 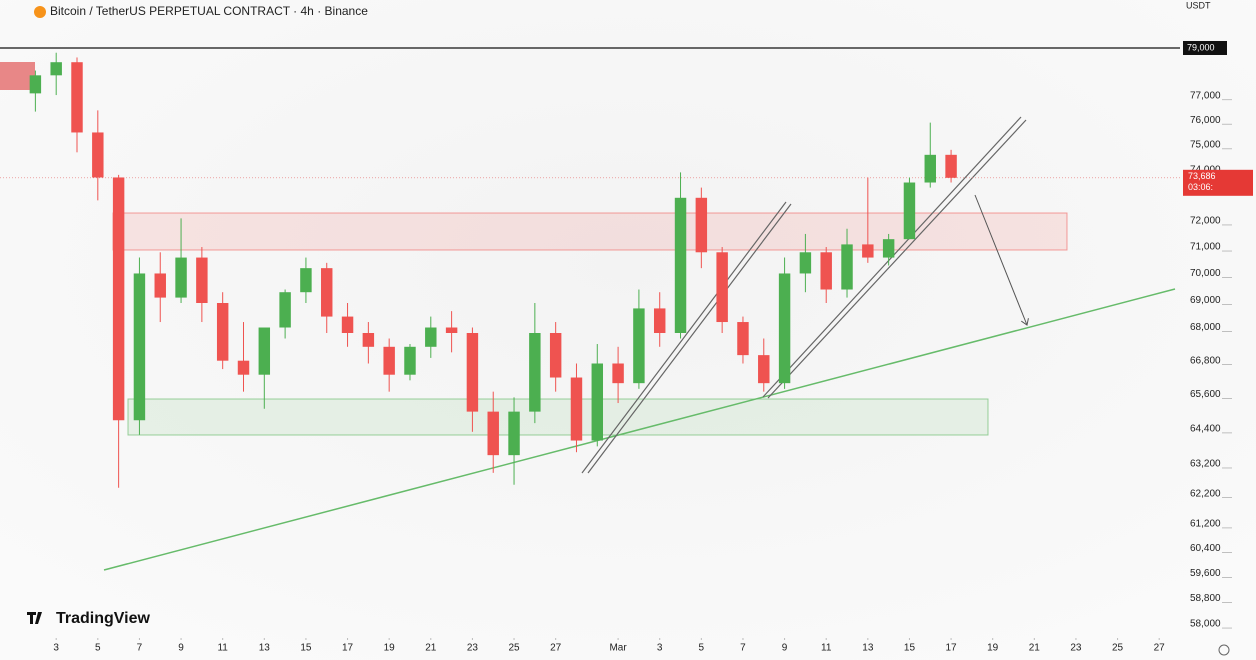 I want to click on y-tick-label: 66,800, so click(x=1205, y=360).